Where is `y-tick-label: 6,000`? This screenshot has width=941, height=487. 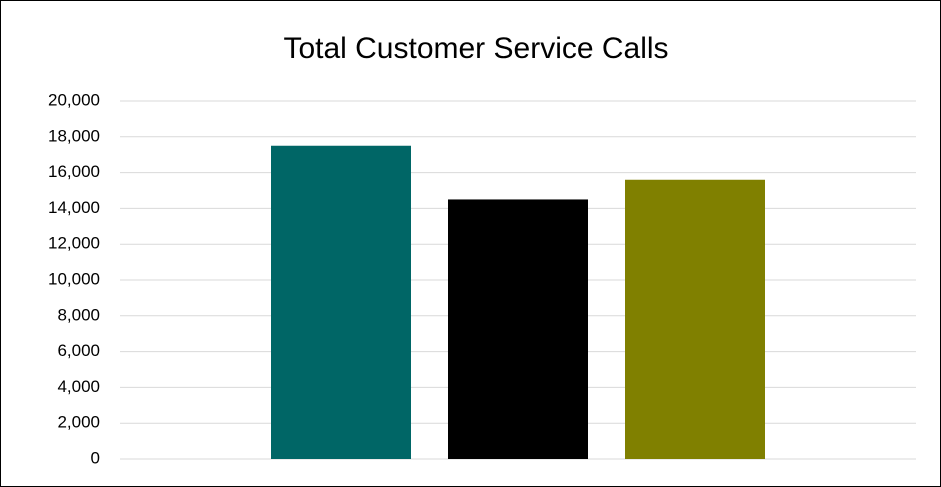 y-tick-label: 6,000 is located at coordinates (78, 350).